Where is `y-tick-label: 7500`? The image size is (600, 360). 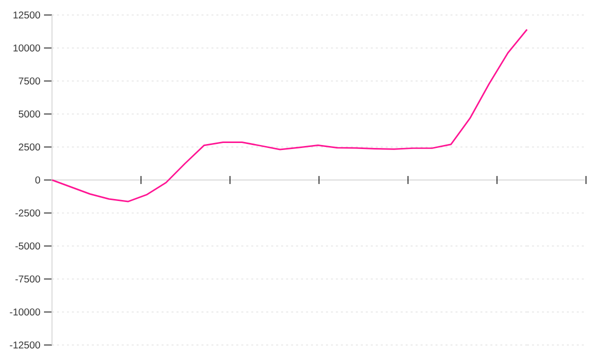
y-tick-label: 7500 is located at coordinates (29, 81).